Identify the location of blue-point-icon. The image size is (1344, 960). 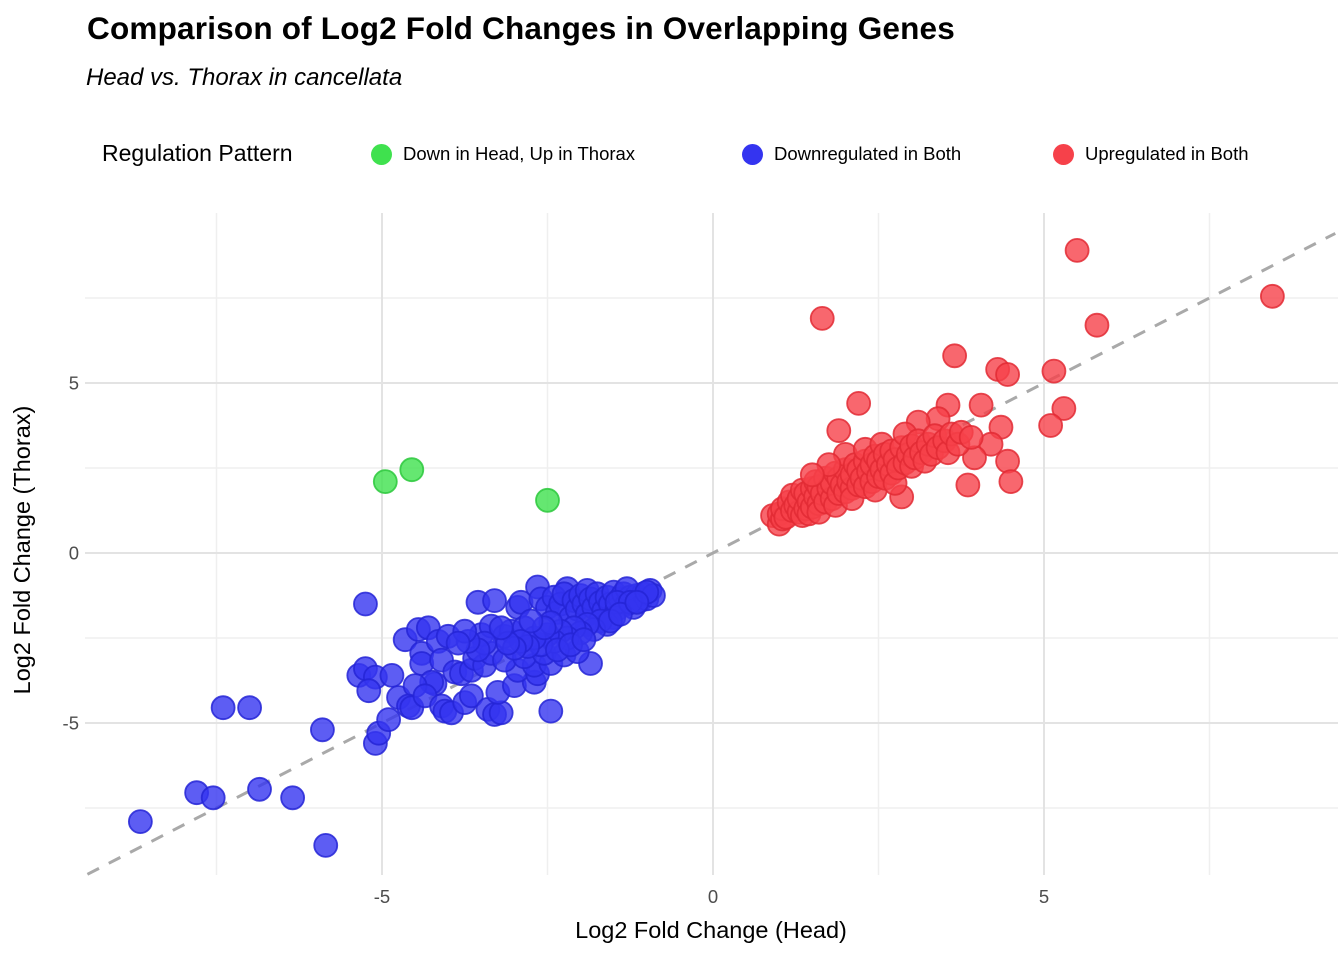
(752, 154).